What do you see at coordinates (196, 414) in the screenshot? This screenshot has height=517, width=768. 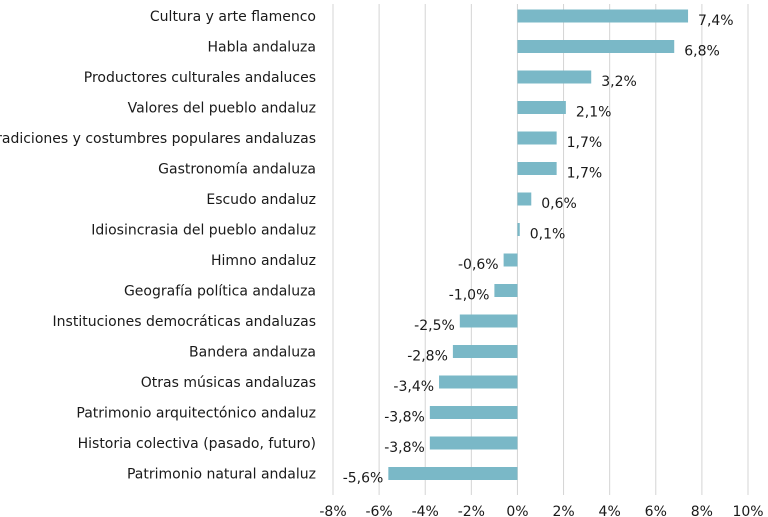 I see `category-label: Patrimonio arquitectónico andaluz` at bounding box center [196, 414].